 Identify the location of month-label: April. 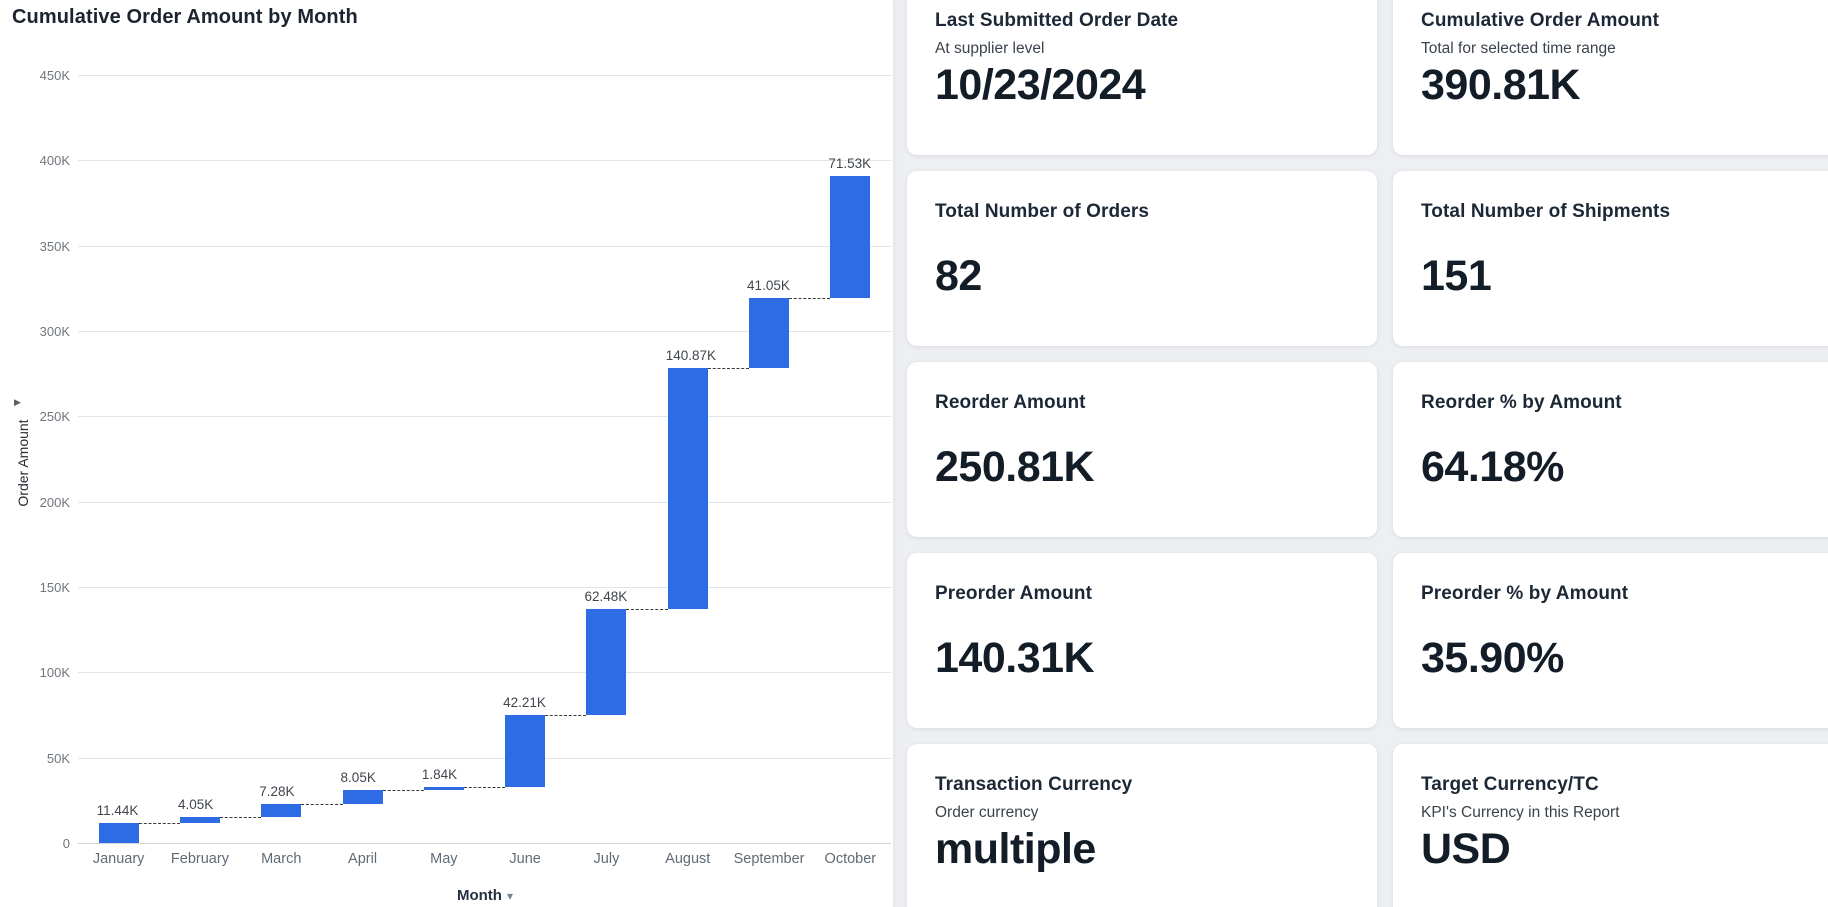
(363, 859).